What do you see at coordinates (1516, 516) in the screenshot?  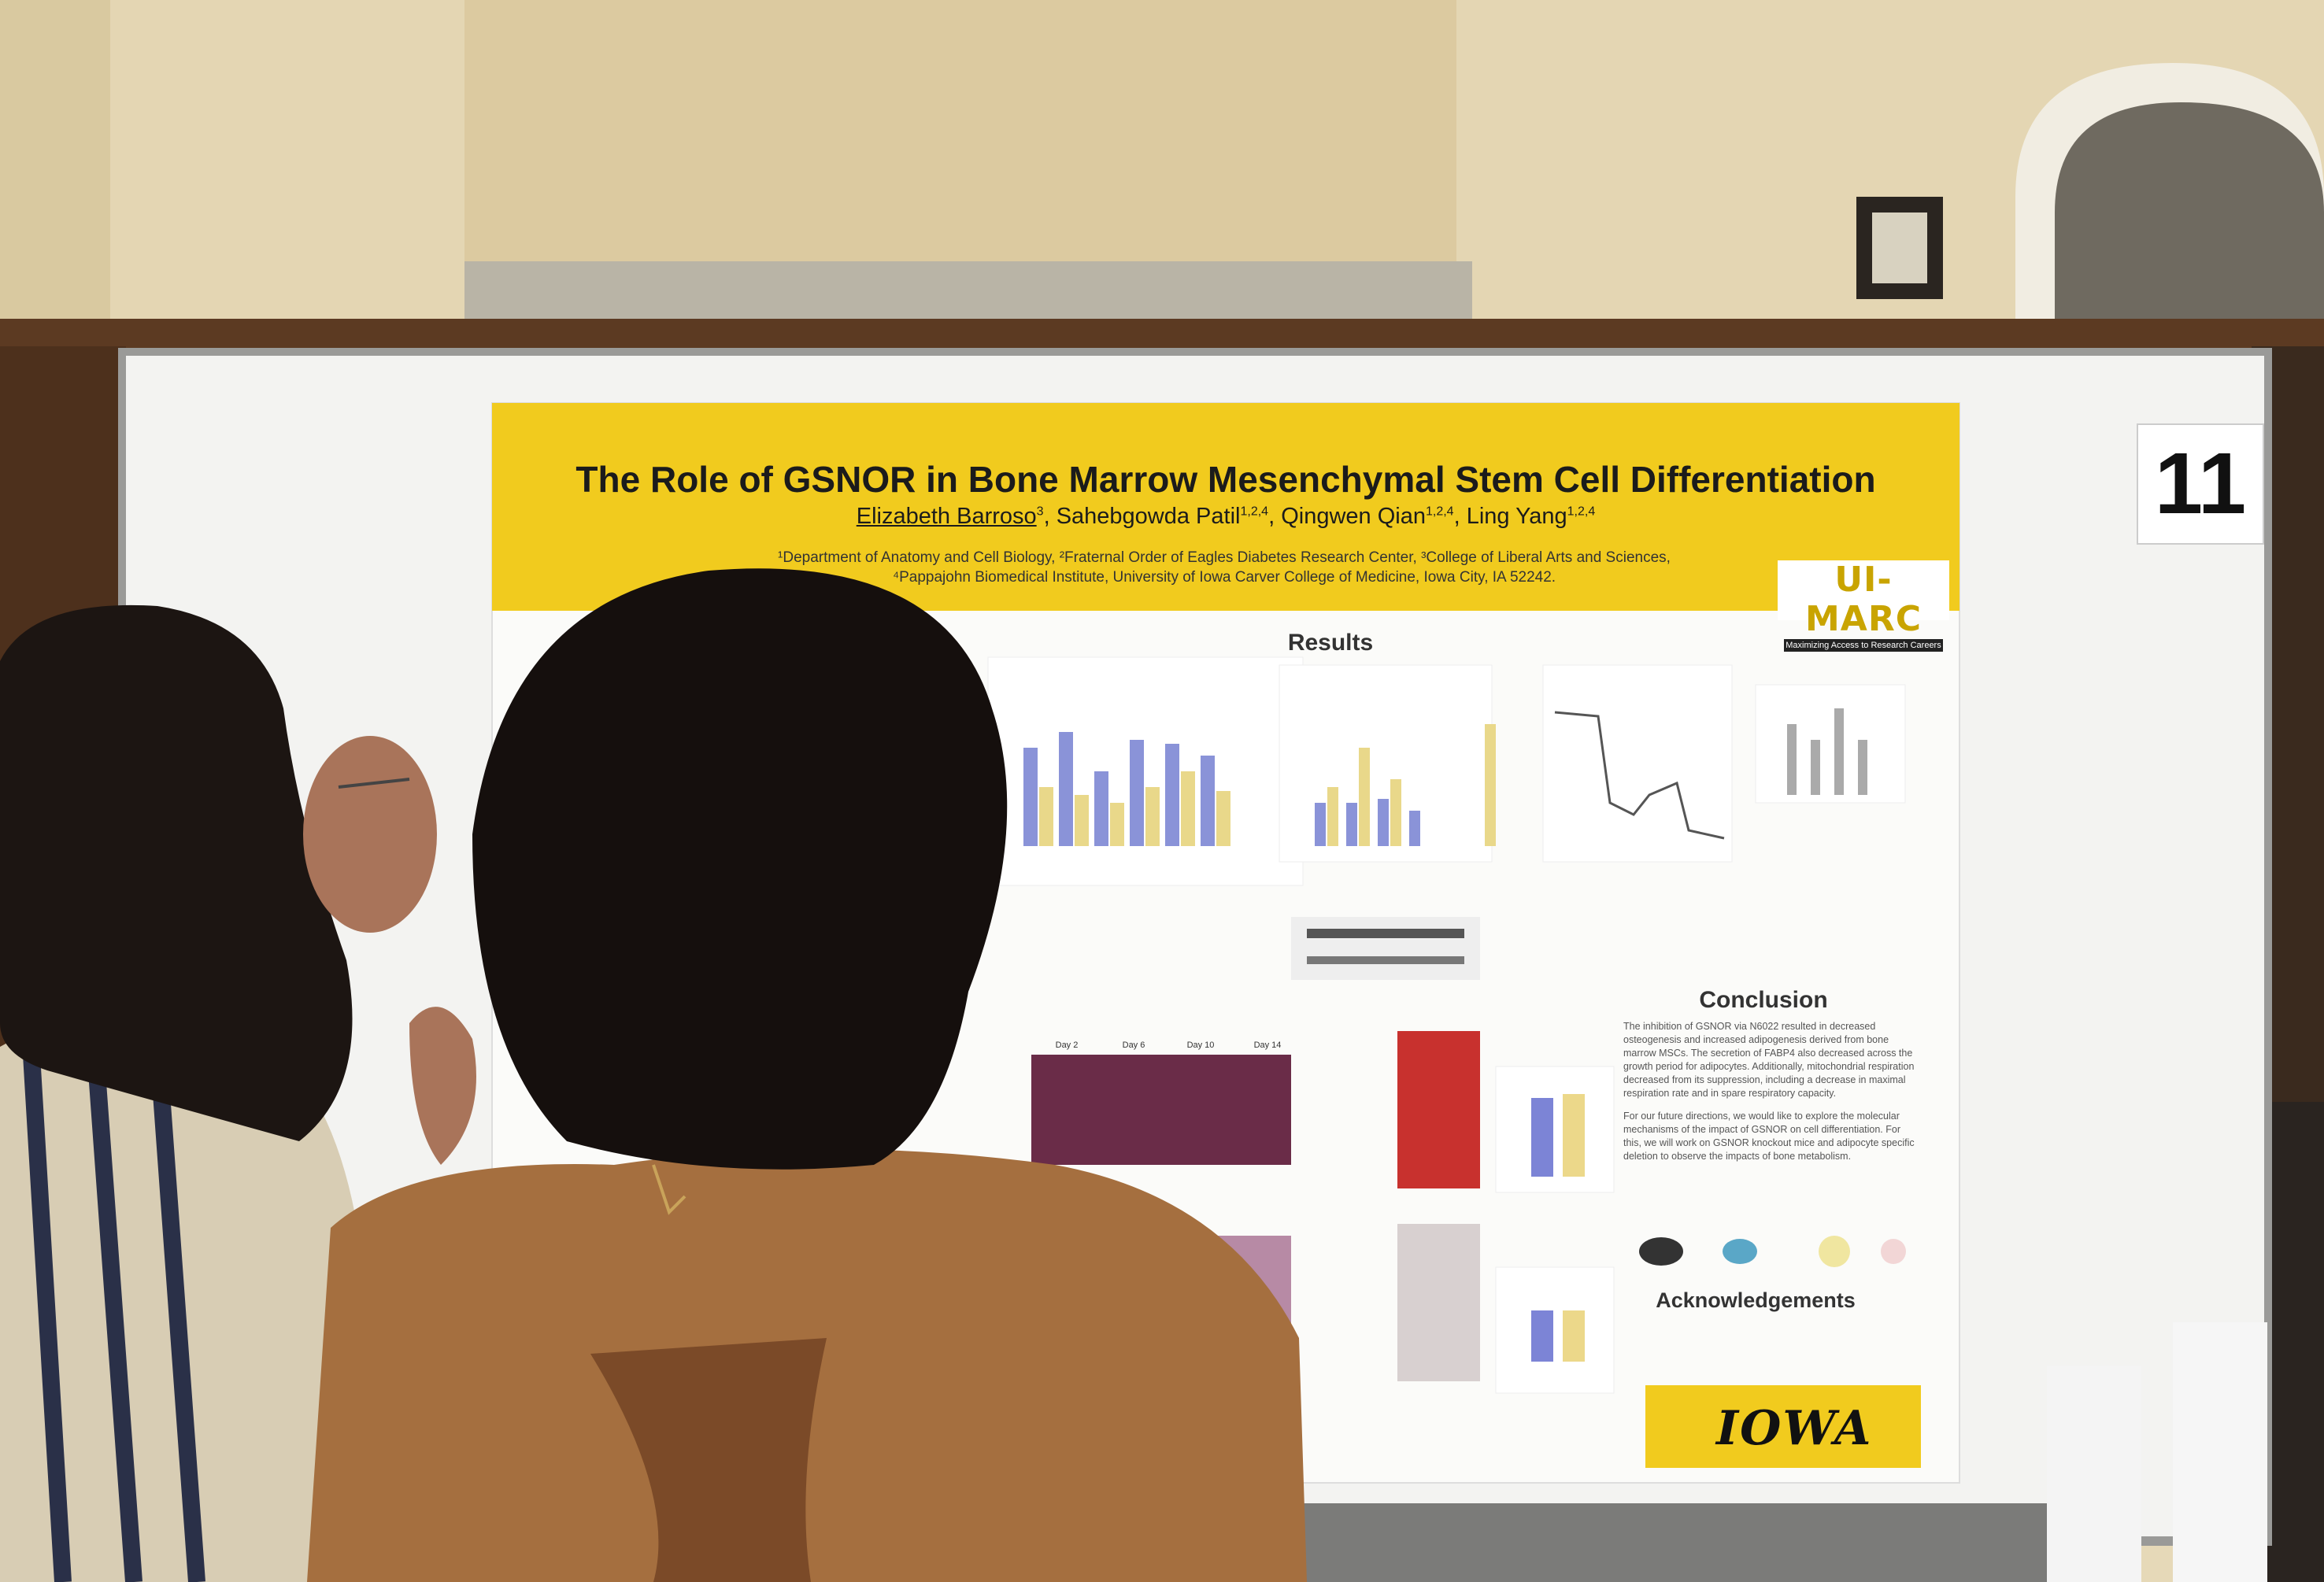 I see `author-name: Ling Yang` at bounding box center [1516, 516].